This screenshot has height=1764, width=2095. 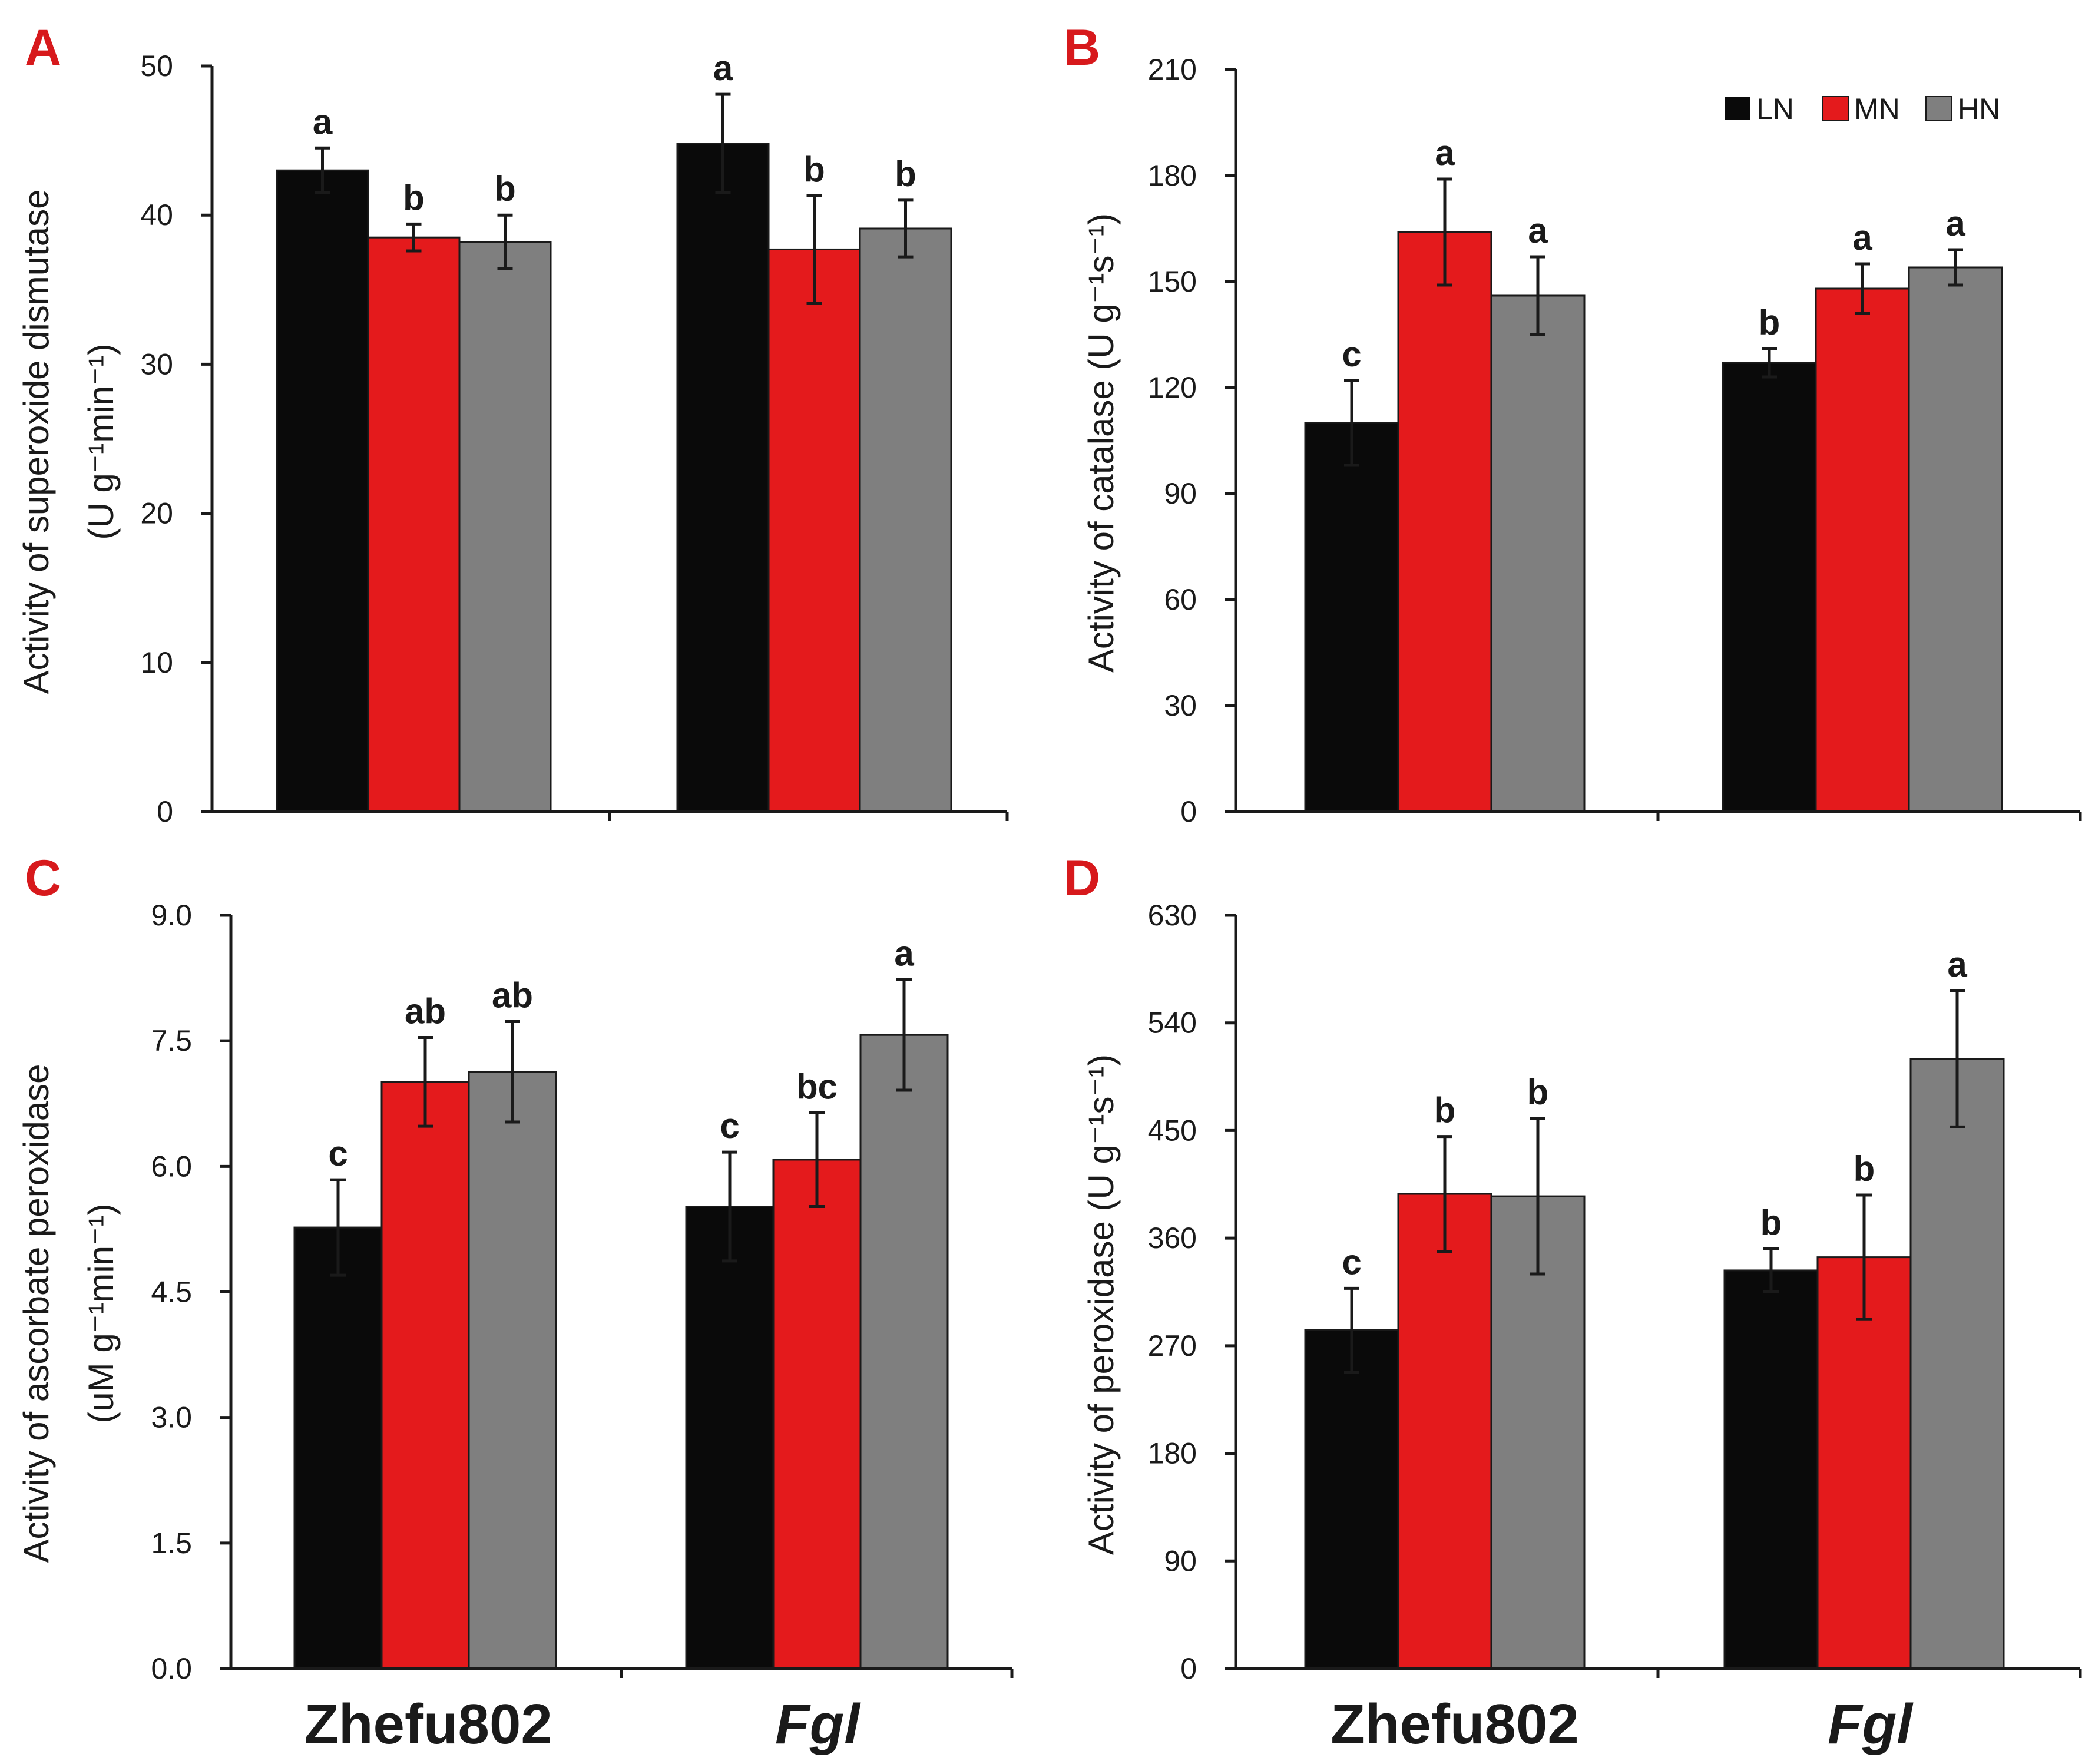 I want to click on legend-label-mn: MN, so click(x=1877, y=108).